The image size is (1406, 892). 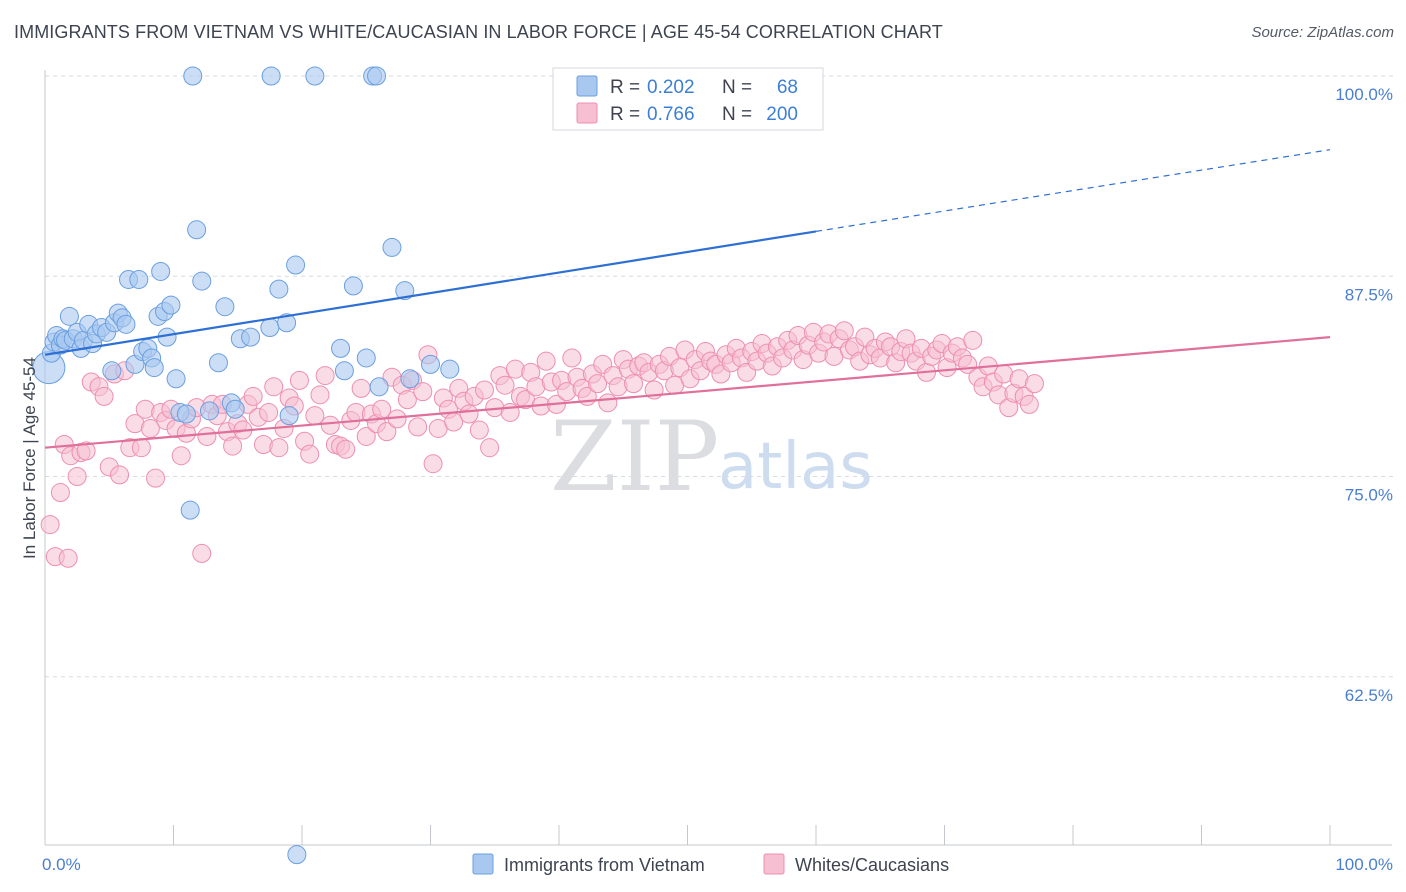 What do you see at coordinates (782, 114) in the screenshot?
I see `legend-n-value-2: 200` at bounding box center [782, 114].